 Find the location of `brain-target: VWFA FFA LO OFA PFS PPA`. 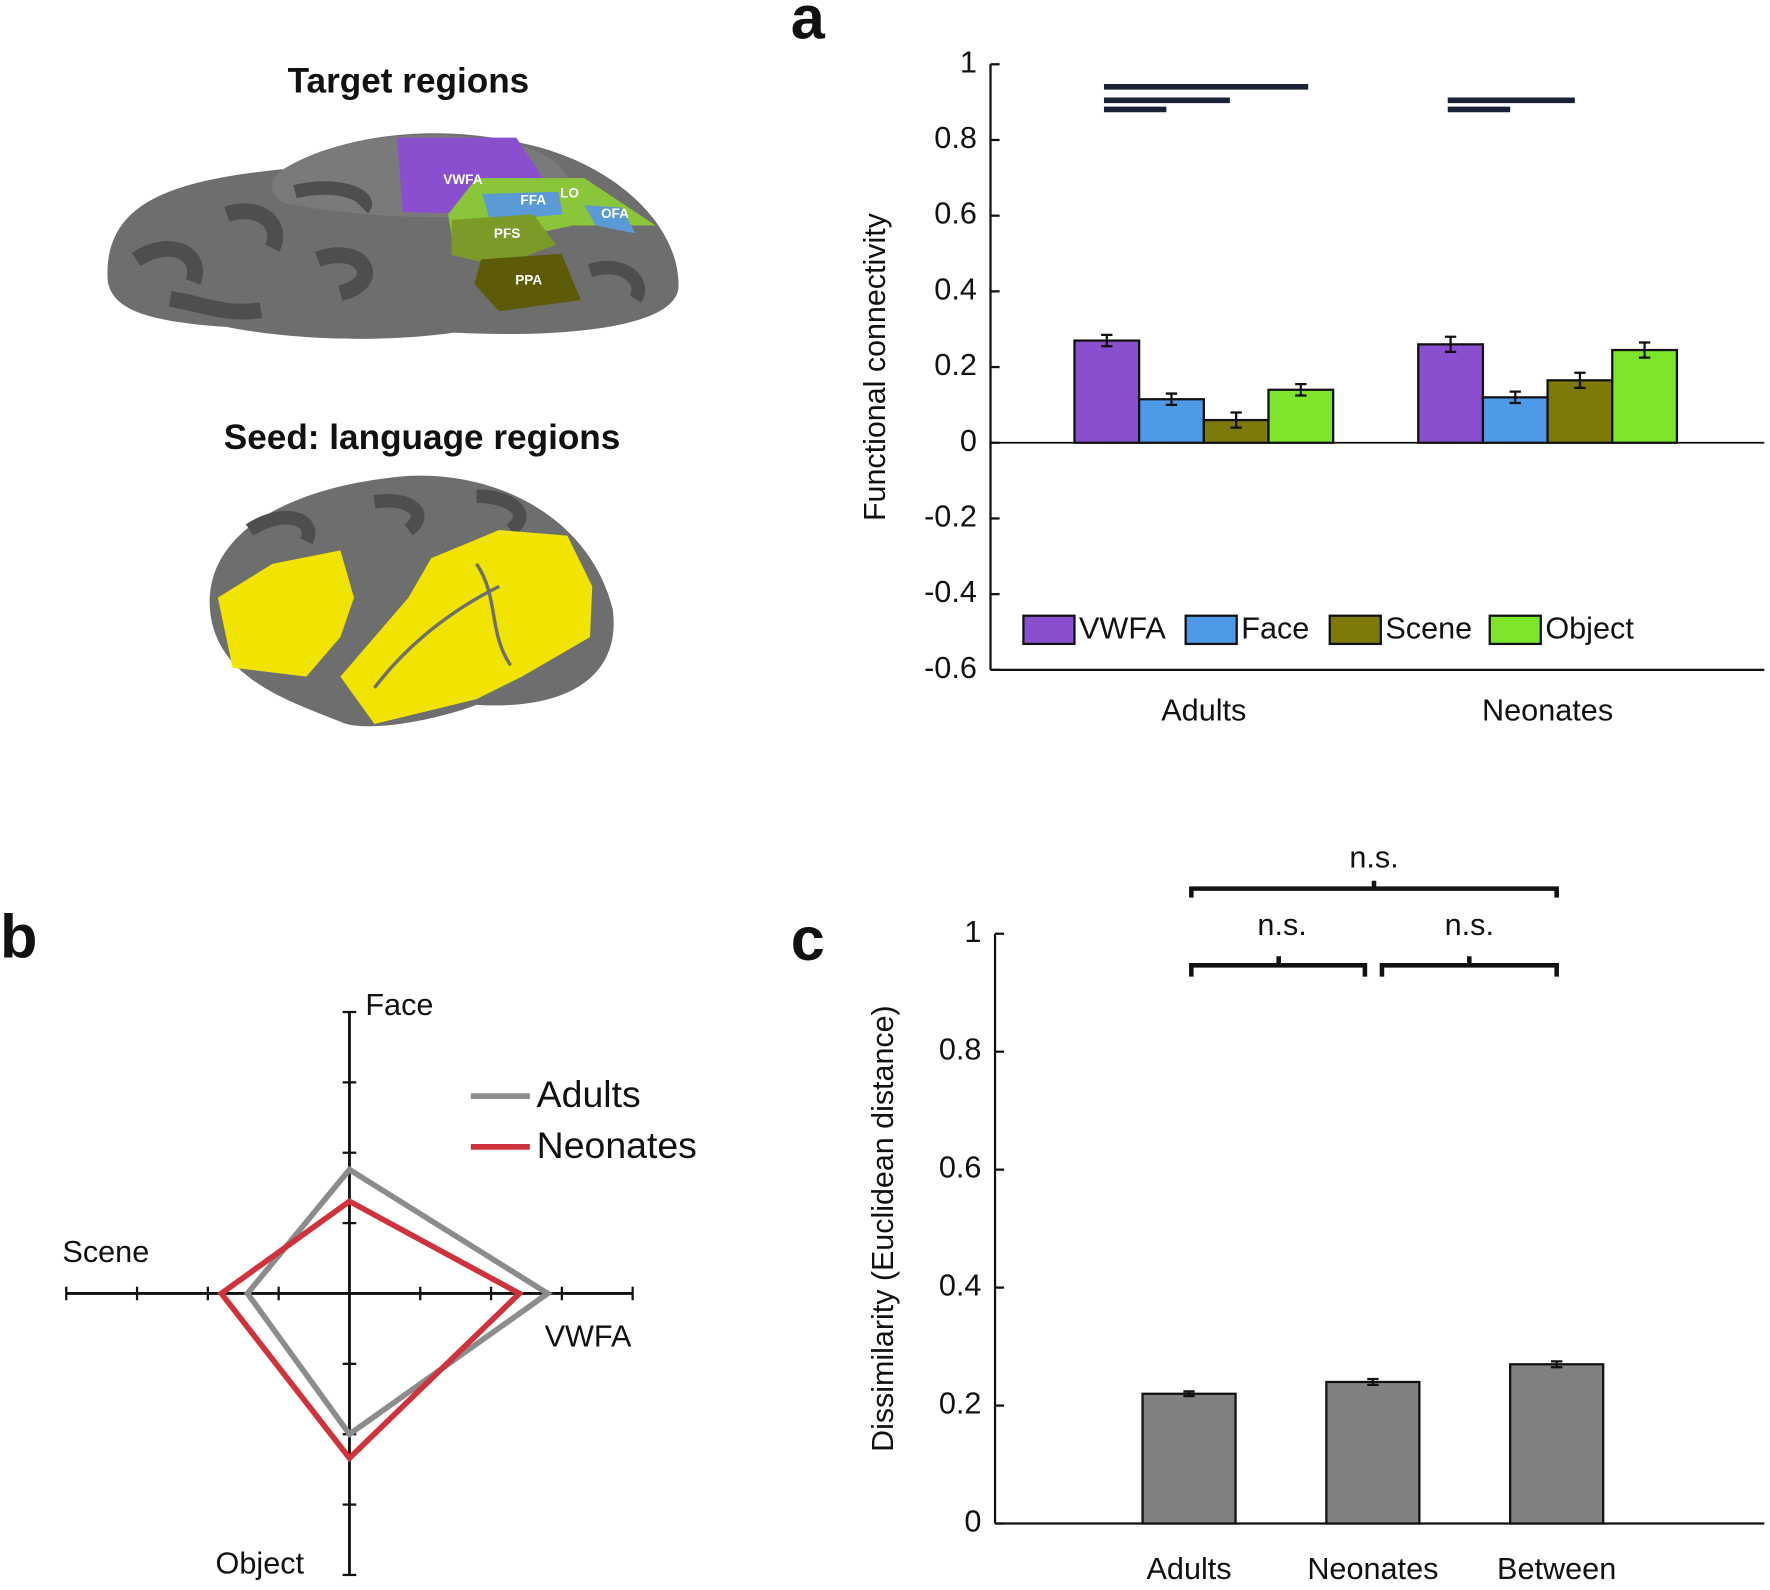

brain-target: VWFA FFA LO OFA PFS PPA is located at coordinates (393, 236).